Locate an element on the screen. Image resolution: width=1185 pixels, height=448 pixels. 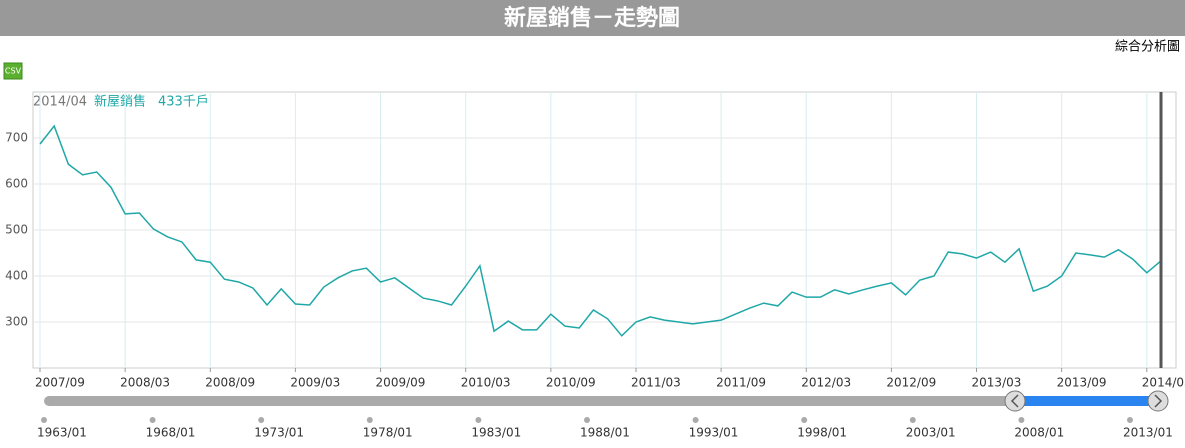
x-tick-label: 2012/09 is located at coordinates (911, 383).